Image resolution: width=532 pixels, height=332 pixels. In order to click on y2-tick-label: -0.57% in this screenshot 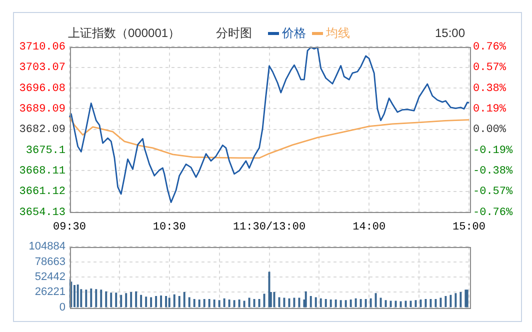, I will do `click(493, 192)`.